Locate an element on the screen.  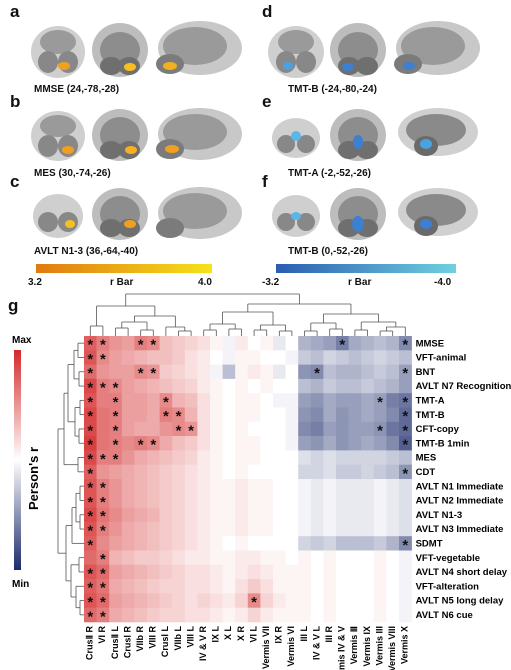
column-label: Vermis IV & V is located at coordinates (342, 648).